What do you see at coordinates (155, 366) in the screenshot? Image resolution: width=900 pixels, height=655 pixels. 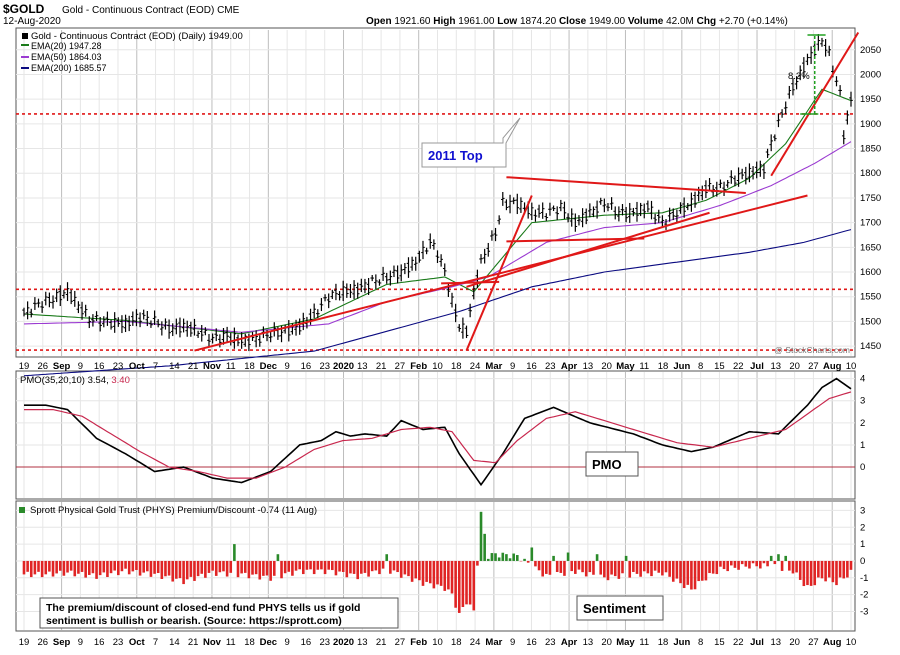 I see `x-tick-label-top: 7` at bounding box center [155, 366].